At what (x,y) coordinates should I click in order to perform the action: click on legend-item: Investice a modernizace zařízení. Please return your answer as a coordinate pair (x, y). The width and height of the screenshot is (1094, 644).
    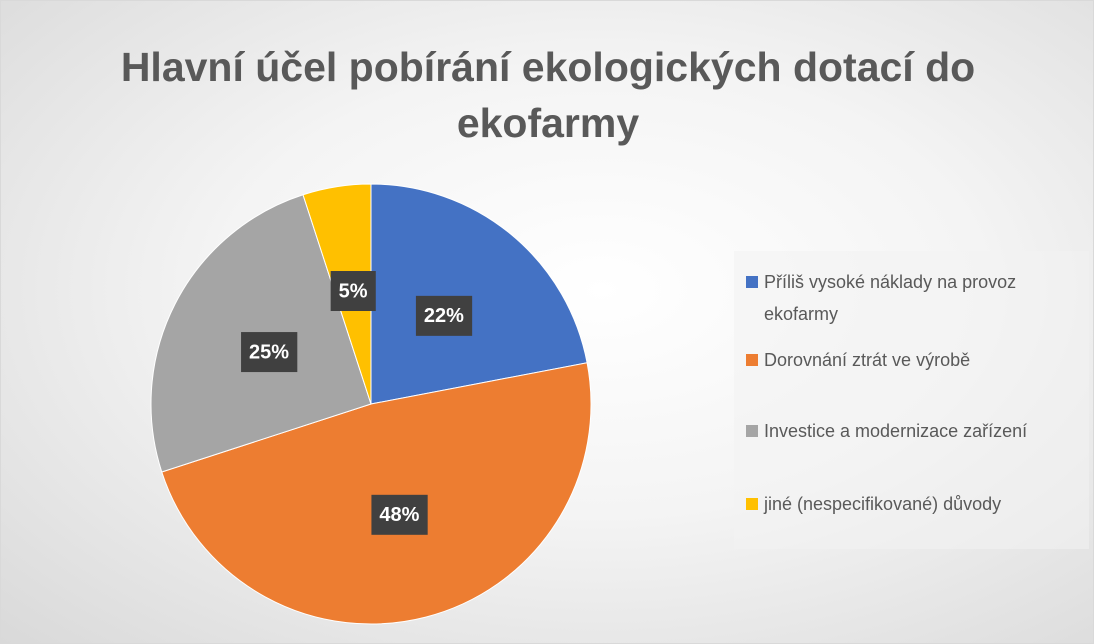
    Looking at the image, I should click on (915, 431).